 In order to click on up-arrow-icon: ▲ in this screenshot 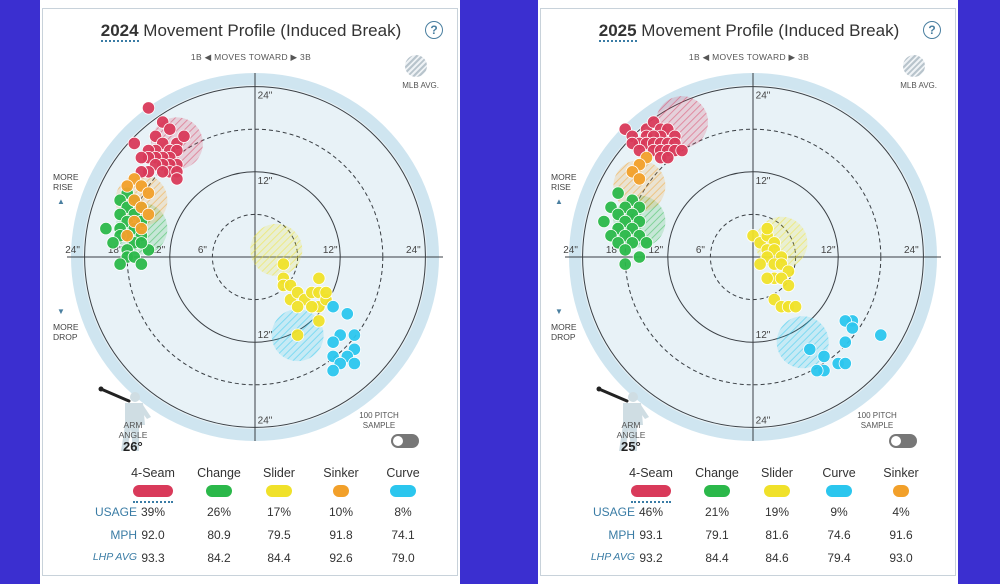, I will do `click(559, 201)`.